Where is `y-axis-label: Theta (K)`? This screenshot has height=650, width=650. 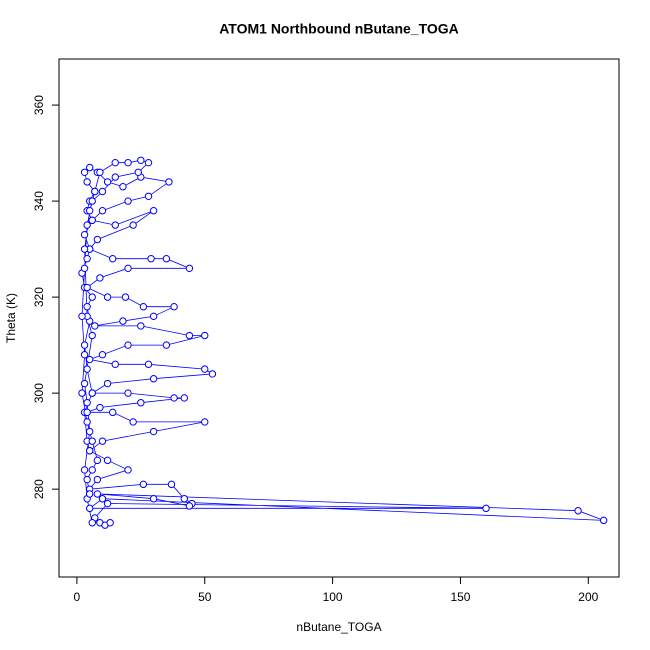 y-axis-label: Theta (K) is located at coordinates (11, 318).